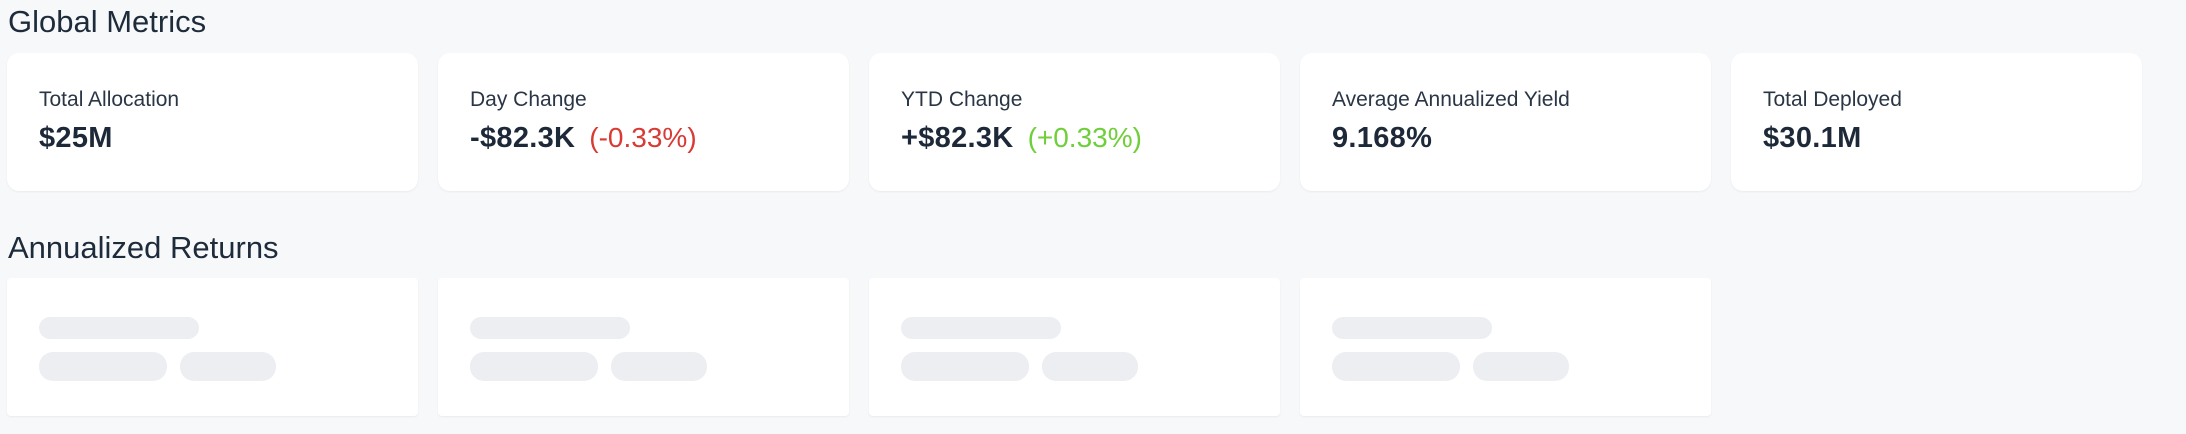  Describe the element at coordinates (1451, 99) in the screenshot. I see `metric-label: Average Annualized Yield` at that location.